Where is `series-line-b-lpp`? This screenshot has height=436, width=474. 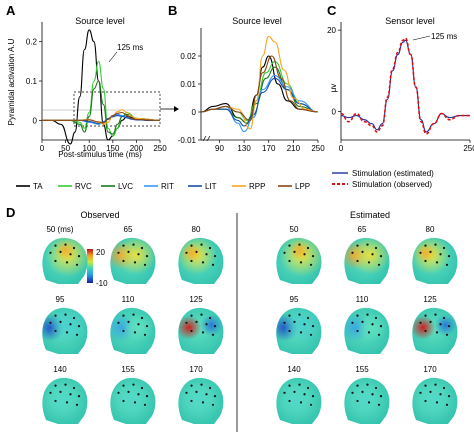
series-line-b-lpp is located at coordinates (259, 88).